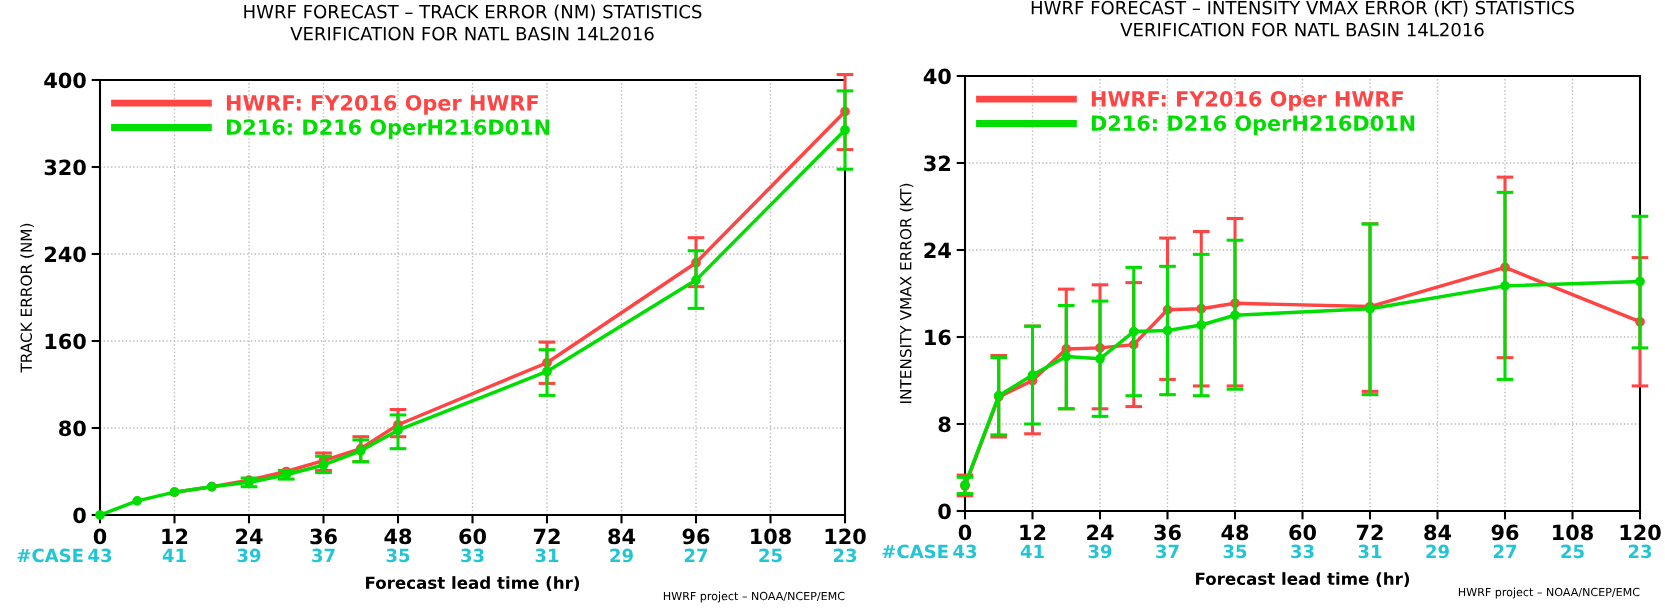 The width and height of the screenshot is (1665, 613). I want to click on chart-title: HWRF FORECAST – INTENSITY VMAX ERROR (KT) STATISTICS, so click(1302, 8).